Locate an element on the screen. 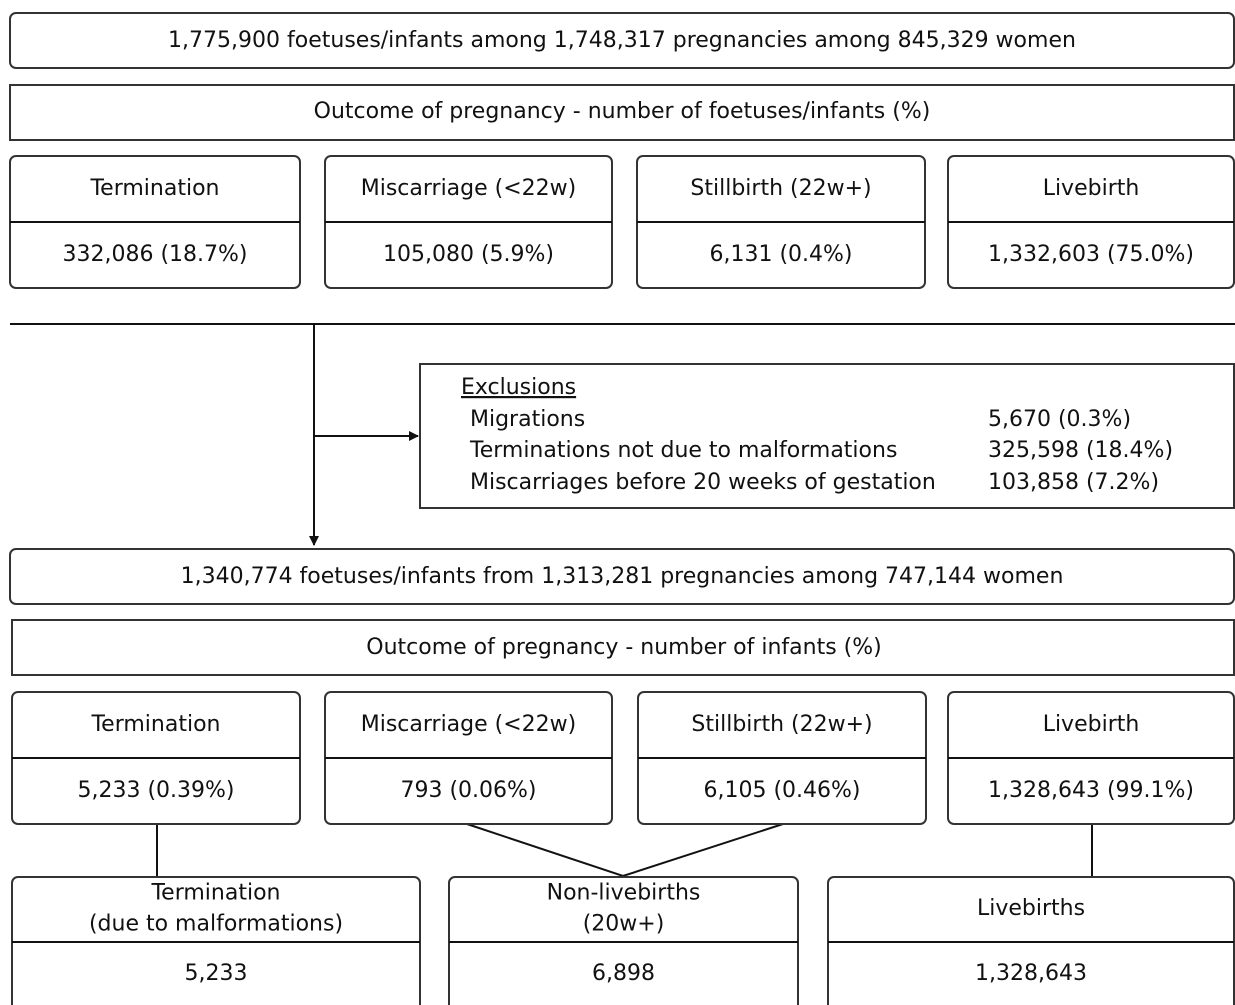 Image resolution: width=1235 pixels, height=1005 pixels. cohort-box is located at coordinates (622, 576).